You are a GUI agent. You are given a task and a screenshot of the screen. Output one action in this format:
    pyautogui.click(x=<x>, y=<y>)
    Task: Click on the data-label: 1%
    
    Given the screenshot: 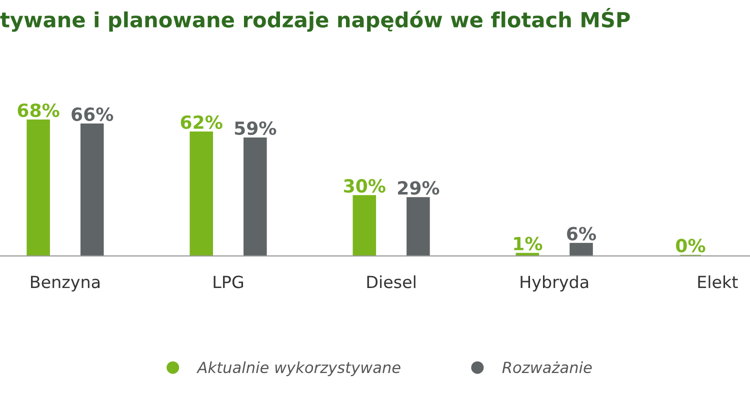 What is the action you would take?
    pyautogui.click(x=528, y=243)
    